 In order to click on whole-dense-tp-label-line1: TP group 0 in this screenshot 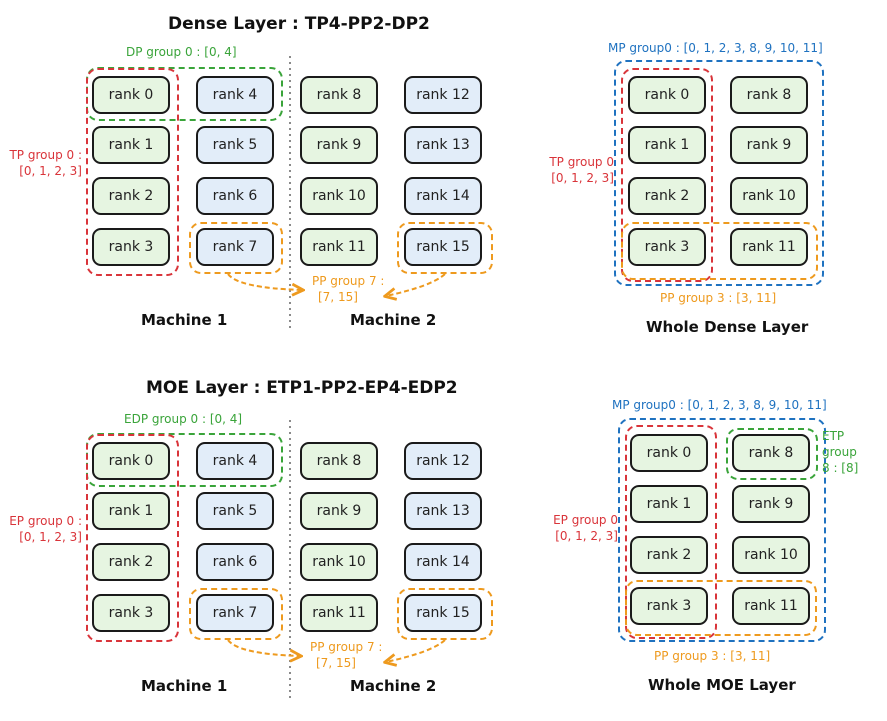, I will do `click(581, 162)`.